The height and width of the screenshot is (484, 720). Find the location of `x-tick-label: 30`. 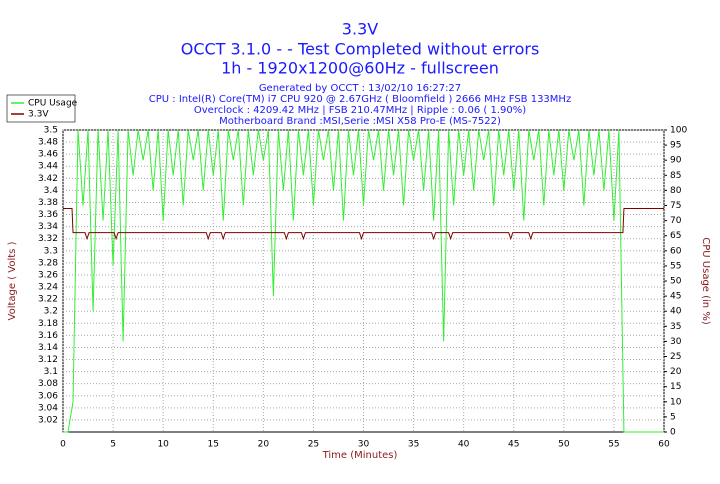

x-tick-label: 30 is located at coordinates (364, 445).